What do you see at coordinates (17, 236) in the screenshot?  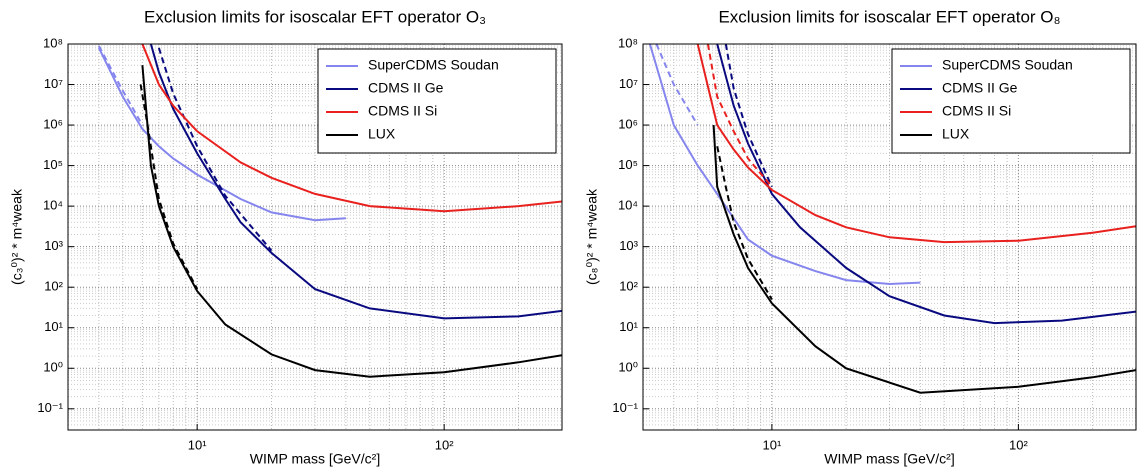 I see `y-axis-label: (c₃⁰)² * m⁴weak` at bounding box center [17, 236].